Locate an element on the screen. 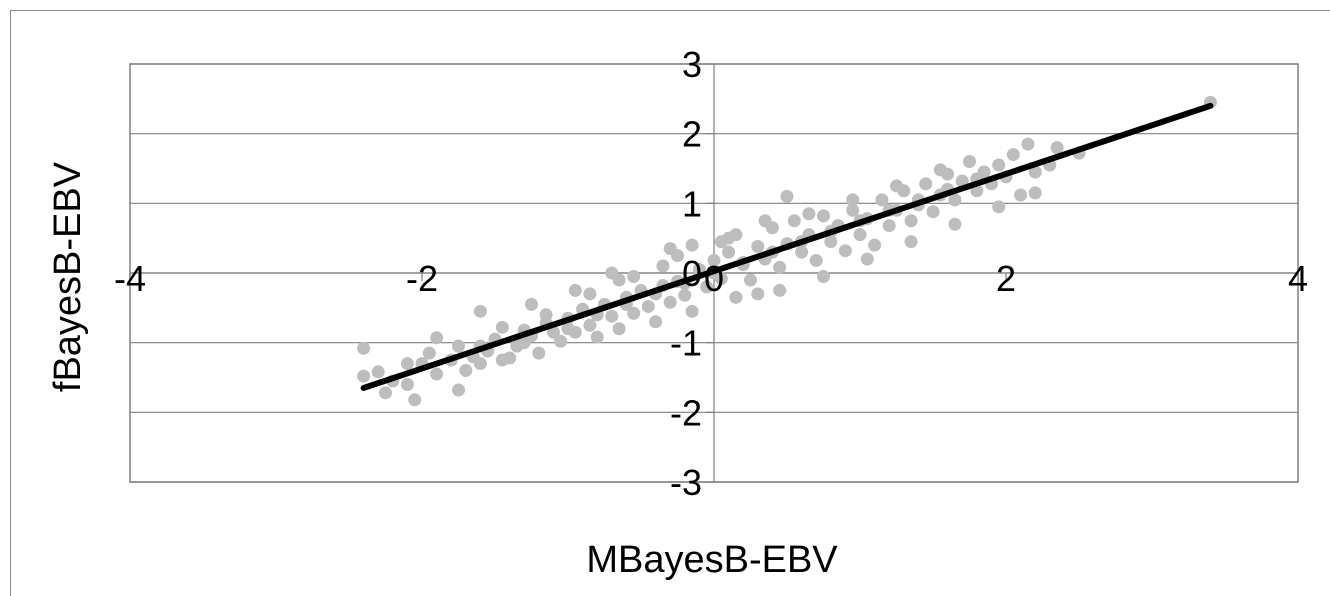  x-axis-title: MBayesB-EBV is located at coordinates (712, 560).